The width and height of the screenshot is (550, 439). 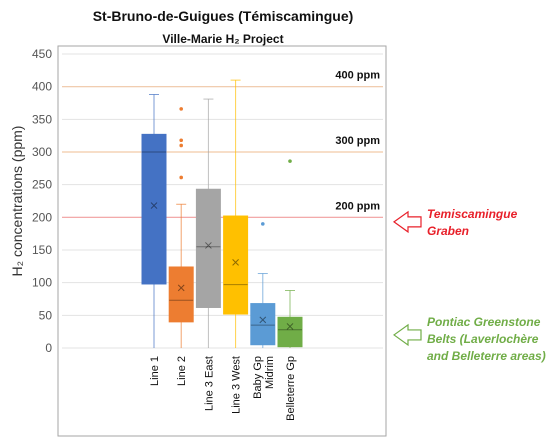 What do you see at coordinates (472, 214) in the screenshot?
I see `annotation-line: Temiscamingue` at bounding box center [472, 214].